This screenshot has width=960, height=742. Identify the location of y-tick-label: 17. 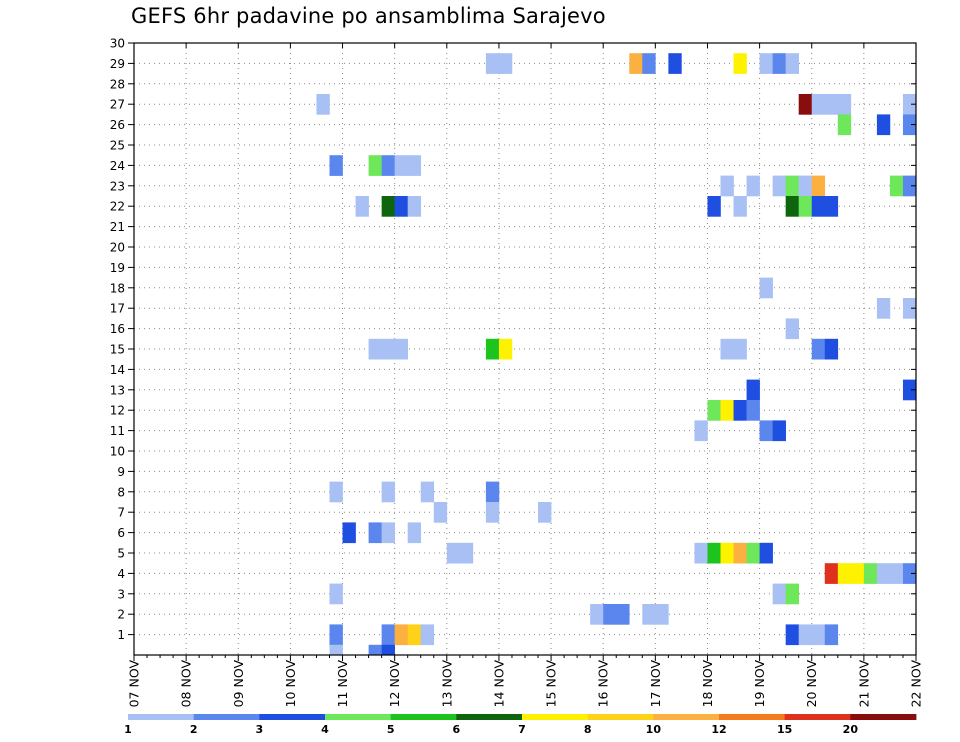
(117, 309).